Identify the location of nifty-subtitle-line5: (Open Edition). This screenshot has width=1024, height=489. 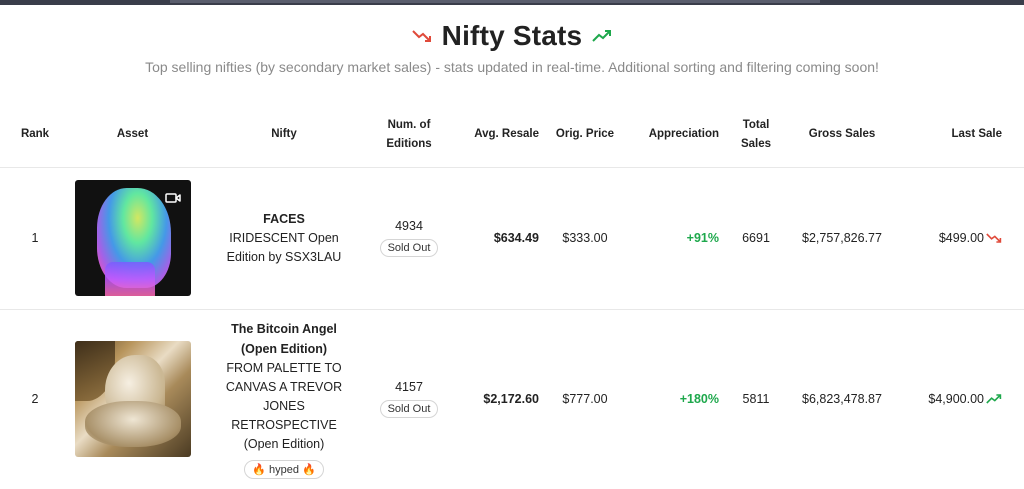
(284, 444).